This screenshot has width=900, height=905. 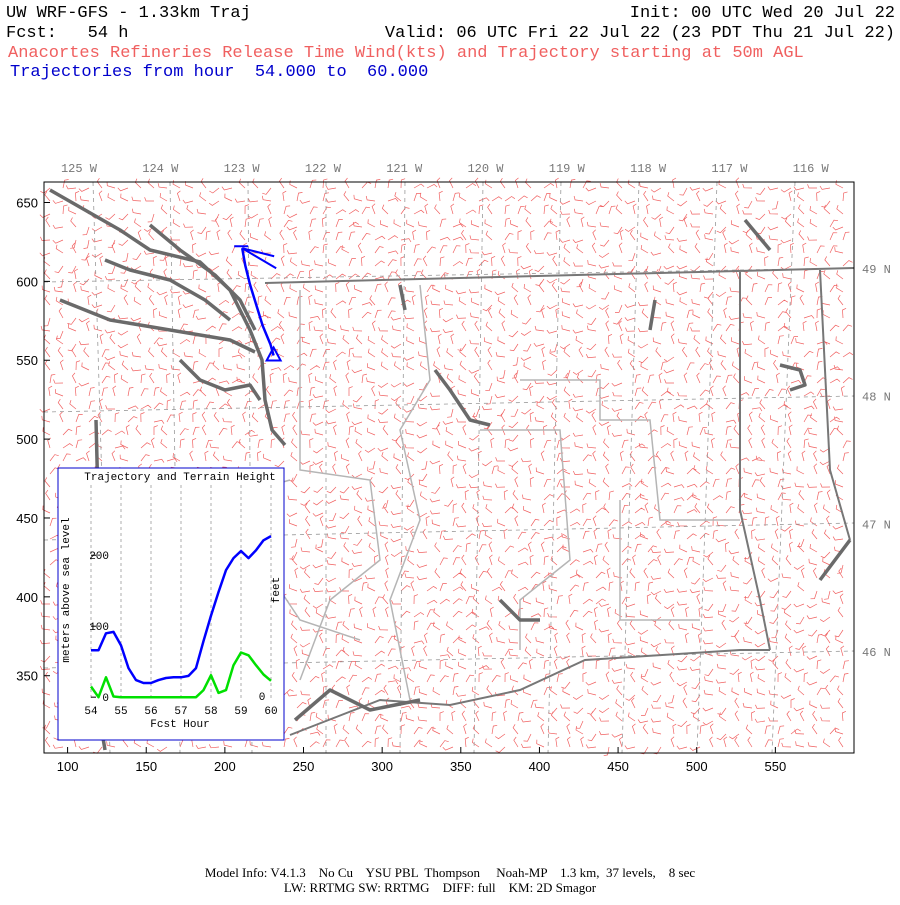 I want to click on y-tick-label: 550, so click(x=27, y=360).